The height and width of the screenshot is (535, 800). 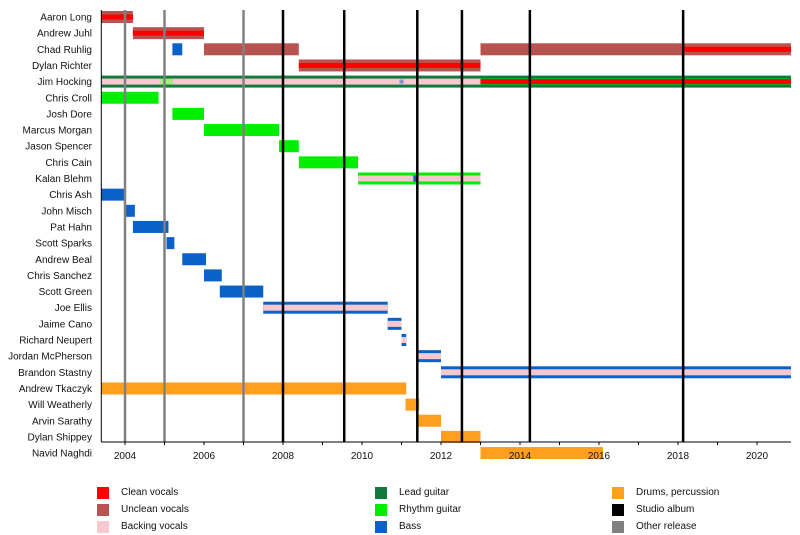 I want to click on member-label: Scott Sparks, so click(x=63, y=244).